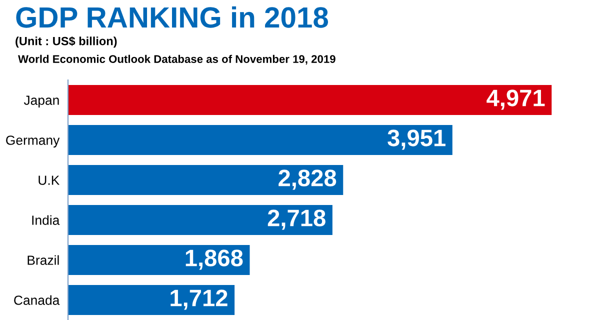  Describe the element at coordinates (307, 180) in the screenshot. I see `data-label: 2,828` at that location.